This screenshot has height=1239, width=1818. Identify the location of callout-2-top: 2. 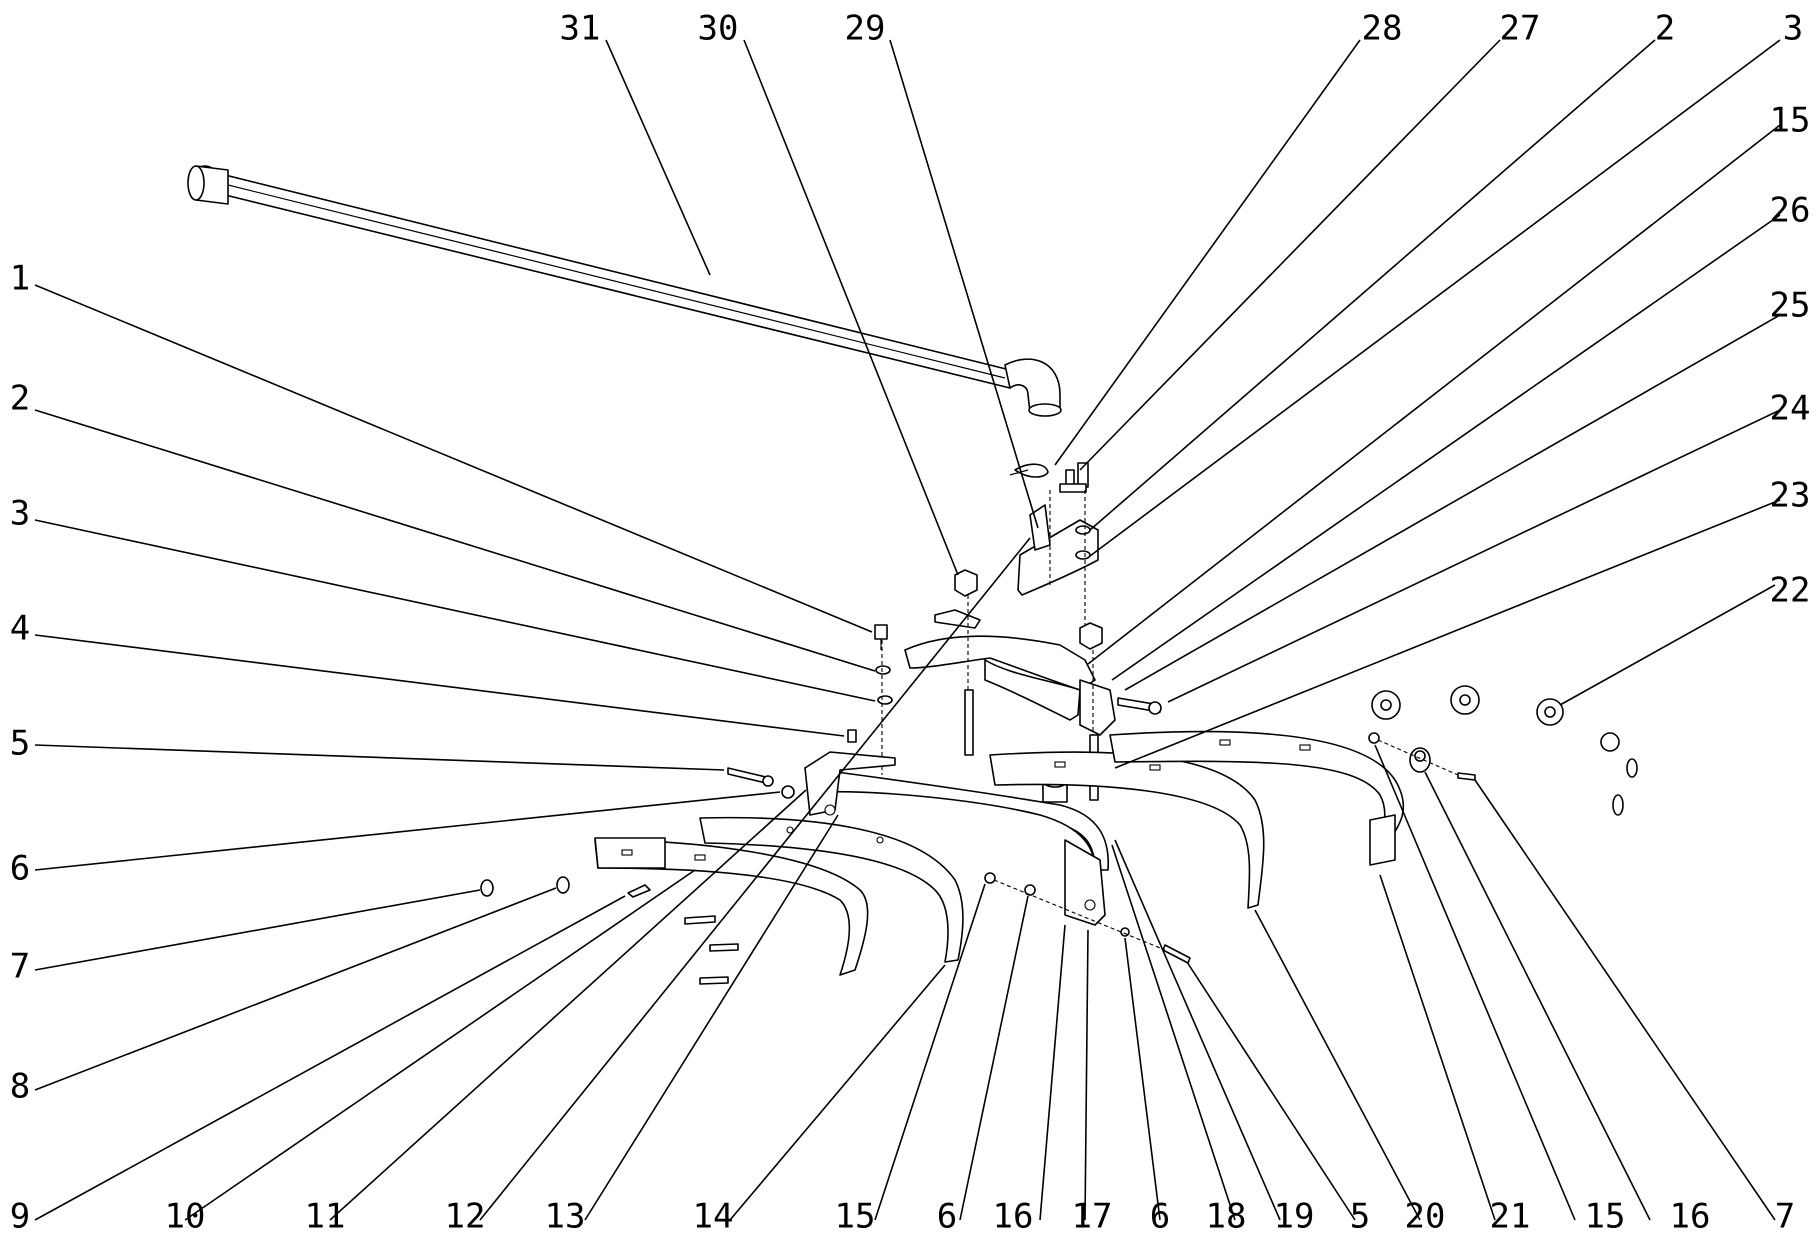
(1665, 29).